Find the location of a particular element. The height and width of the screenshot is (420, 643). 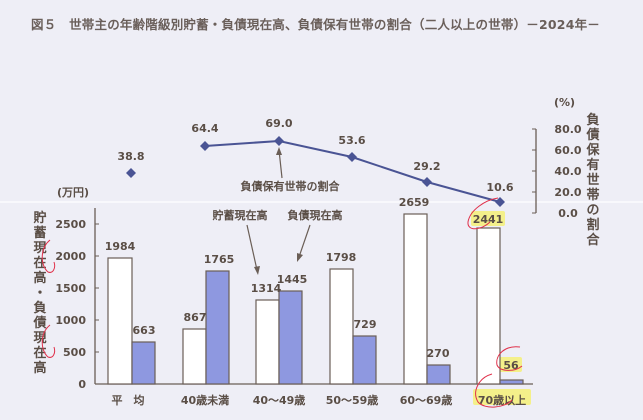

svg-text: 1314 is located at coordinates (266, 288).